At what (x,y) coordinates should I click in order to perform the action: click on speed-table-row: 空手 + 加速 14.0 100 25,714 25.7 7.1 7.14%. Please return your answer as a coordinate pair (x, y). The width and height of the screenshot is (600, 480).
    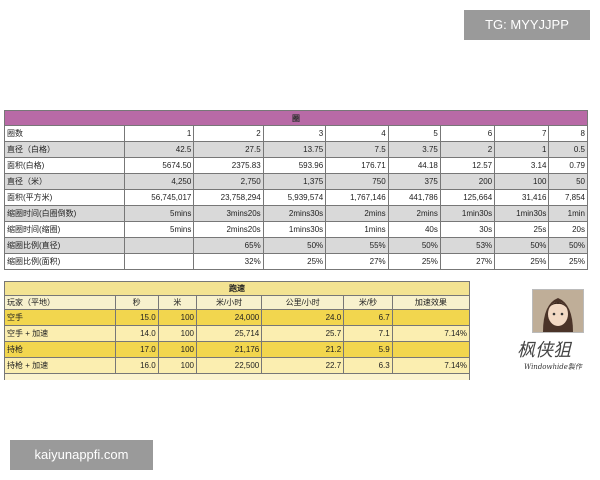
    Looking at the image, I should click on (237, 333).